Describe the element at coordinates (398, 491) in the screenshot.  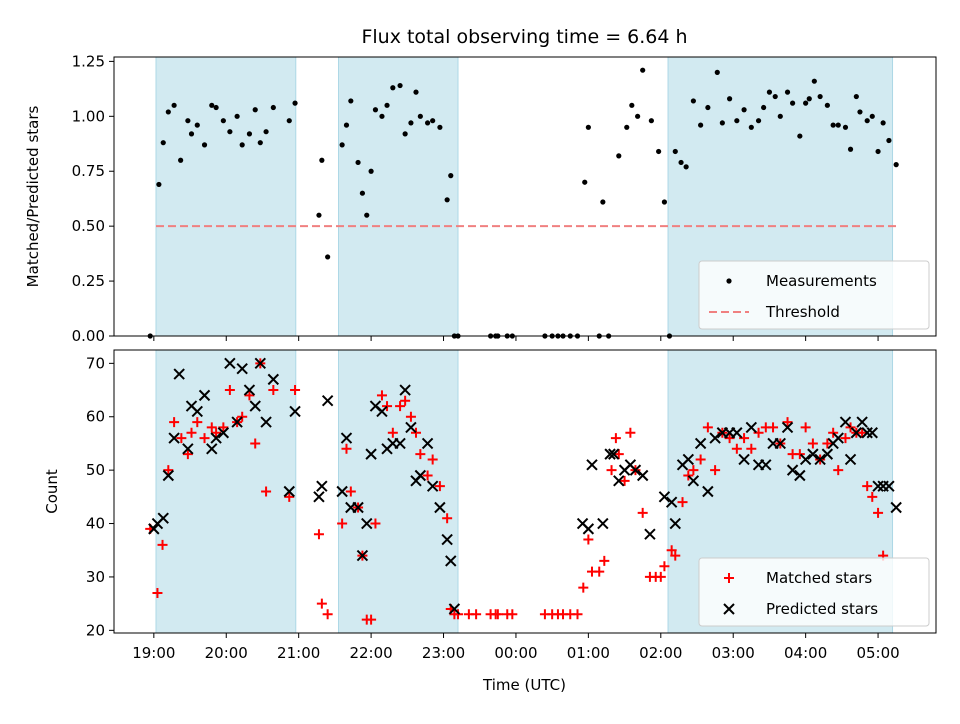
I see `shaded-interval` at that location.